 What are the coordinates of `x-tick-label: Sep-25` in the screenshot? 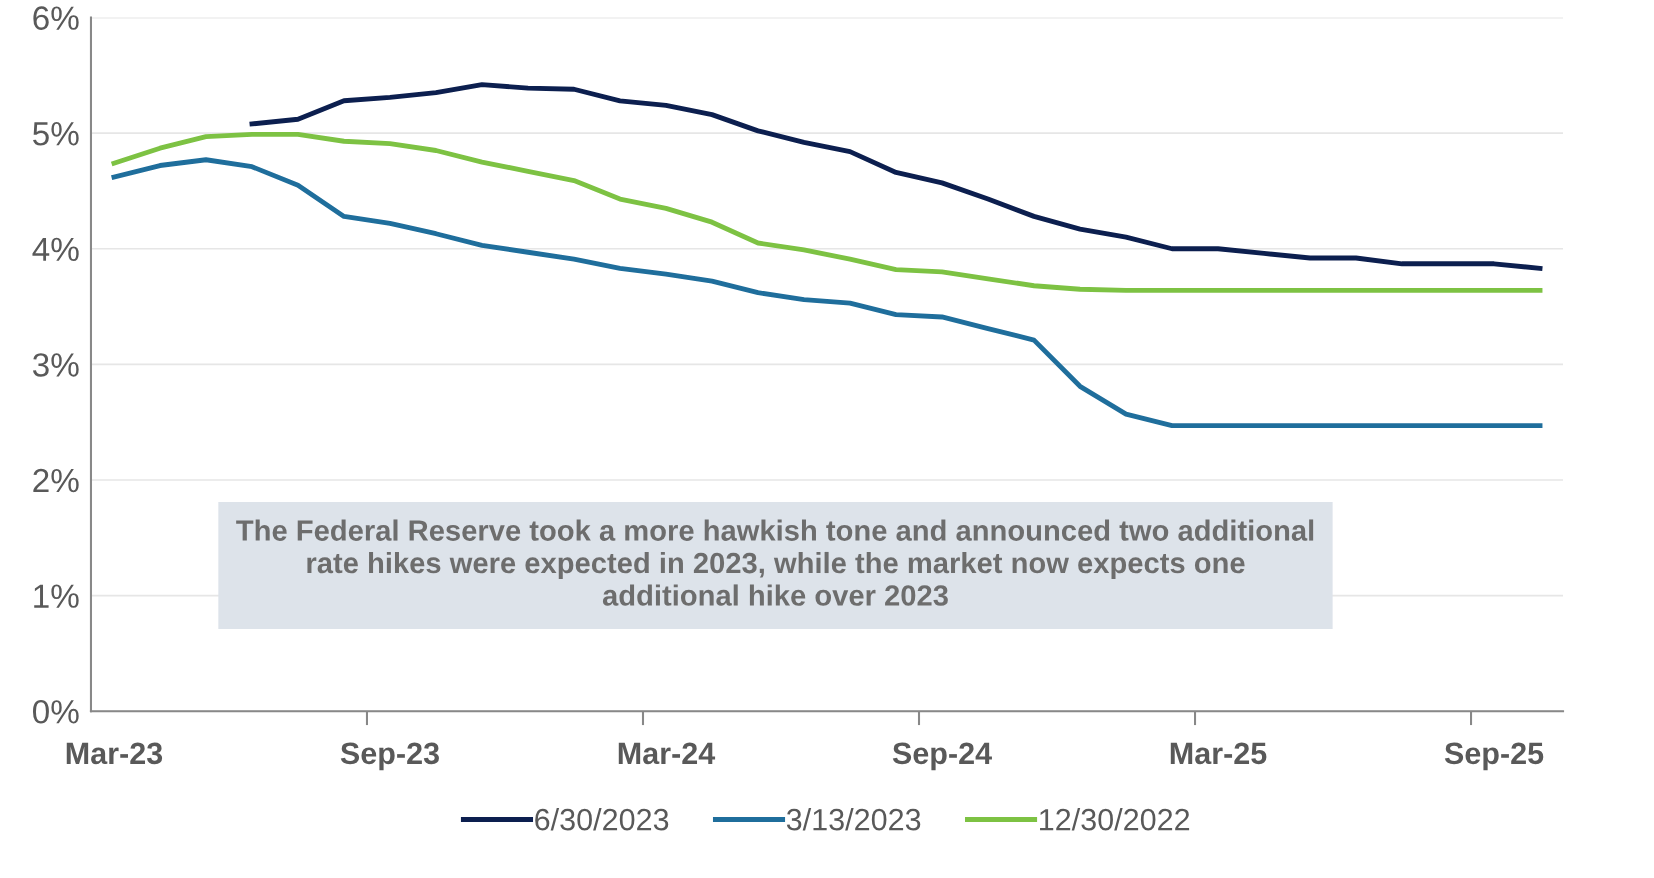 It's located at (1494, 756).